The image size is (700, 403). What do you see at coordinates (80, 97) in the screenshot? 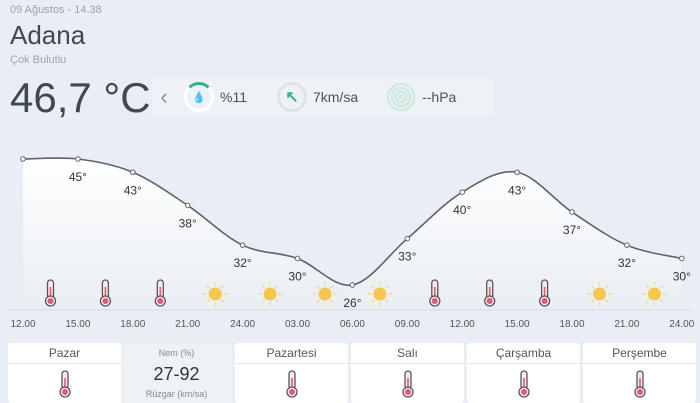
I see `current-temperature: 46,7 °C` at bounding box center [80, 97].